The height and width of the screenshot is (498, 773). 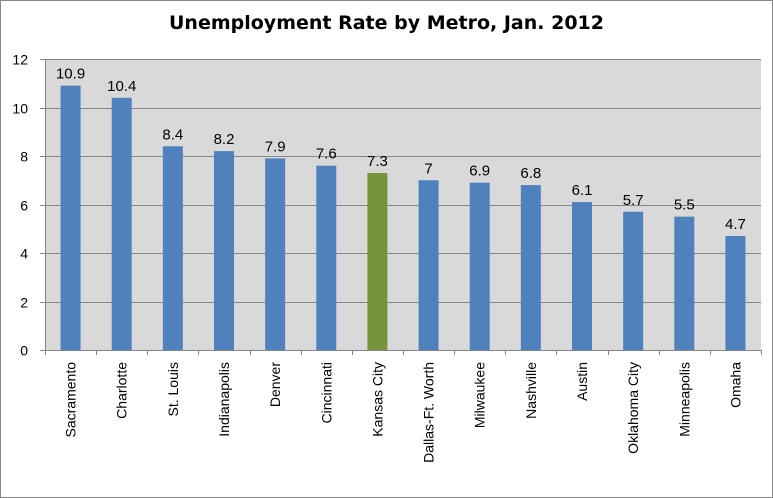 What do you see at coordinates (24, 254) in the screenshot?
I see `y-tick-label: 4` at bounding box center [24, 254].